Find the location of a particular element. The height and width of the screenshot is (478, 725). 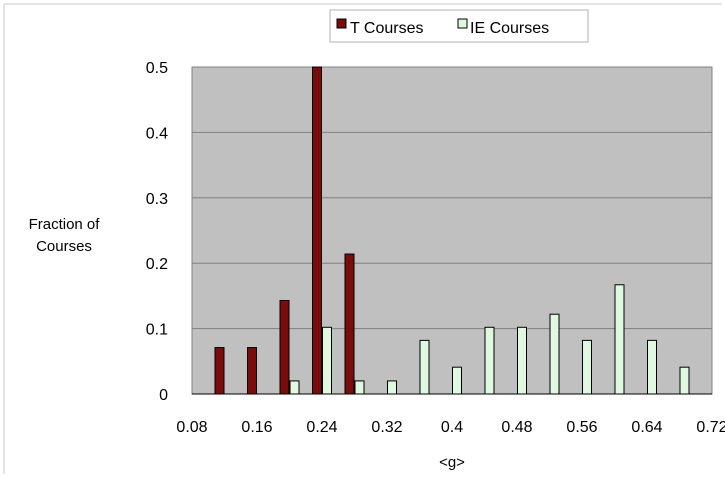

y-axis-ticks: 0 0.1 0.2 0.3 0.4 0.5 is located at coordinates (157, 232).